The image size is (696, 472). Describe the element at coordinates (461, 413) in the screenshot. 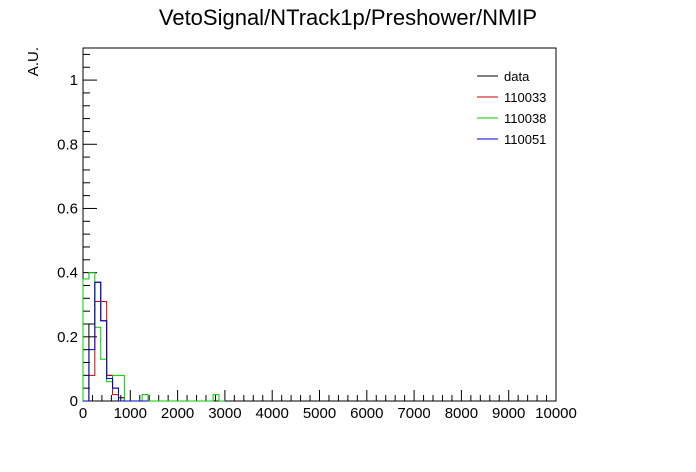

I see `x-tick-label: 8000` at that location.